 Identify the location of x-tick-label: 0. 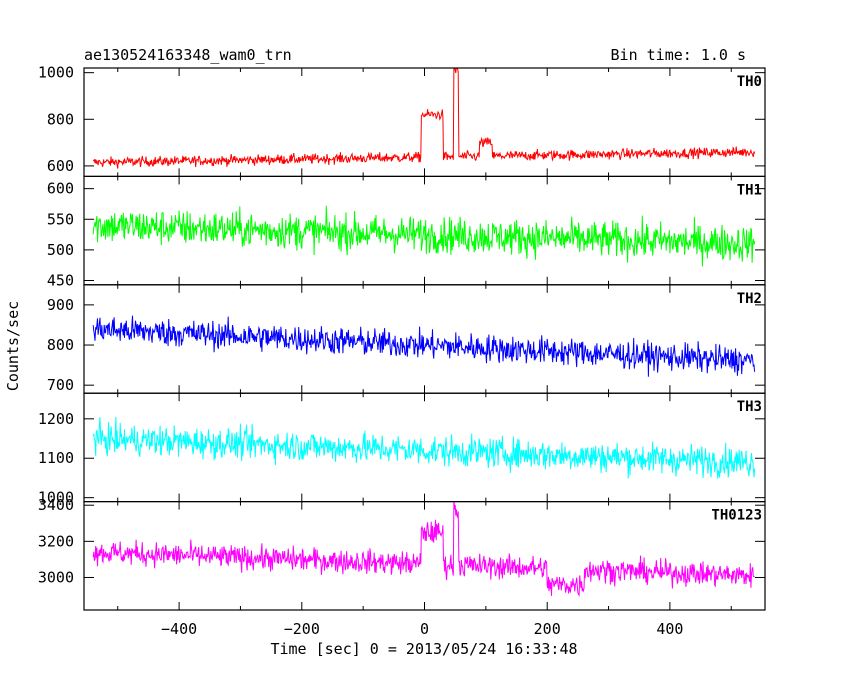
(424, 629).